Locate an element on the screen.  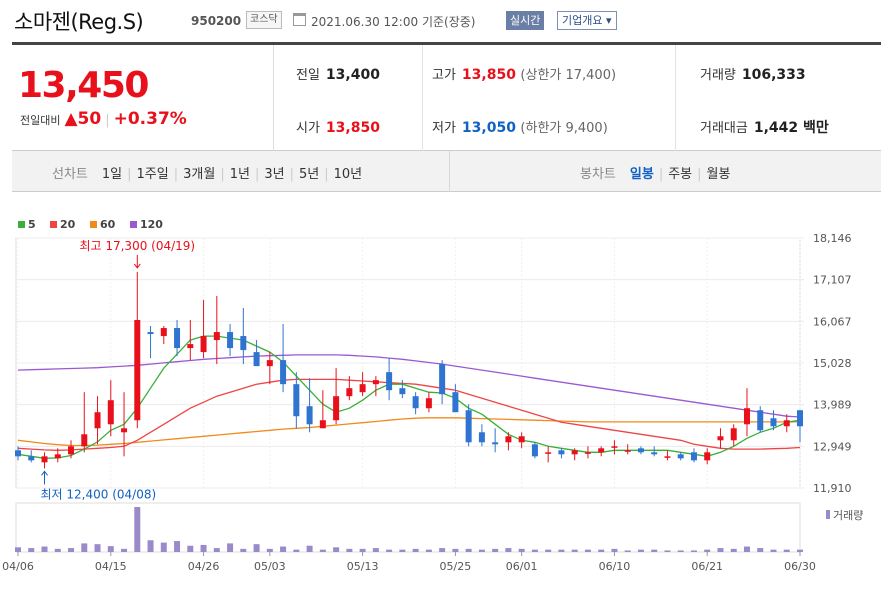
ma120-line is located at coordinates (409, 386).